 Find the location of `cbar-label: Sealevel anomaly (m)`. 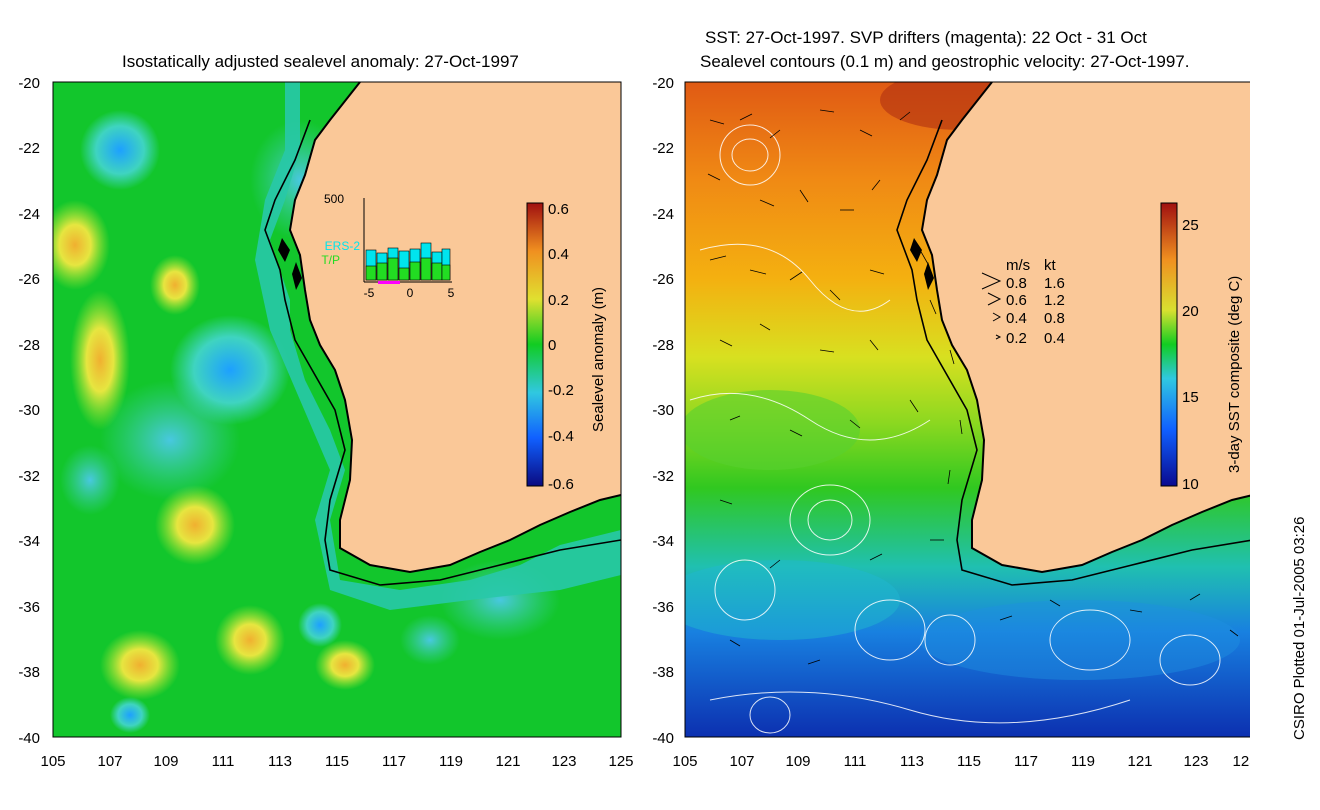

cbar-label: Sealevel anomaly (m) is located at coordinates (598, 359).